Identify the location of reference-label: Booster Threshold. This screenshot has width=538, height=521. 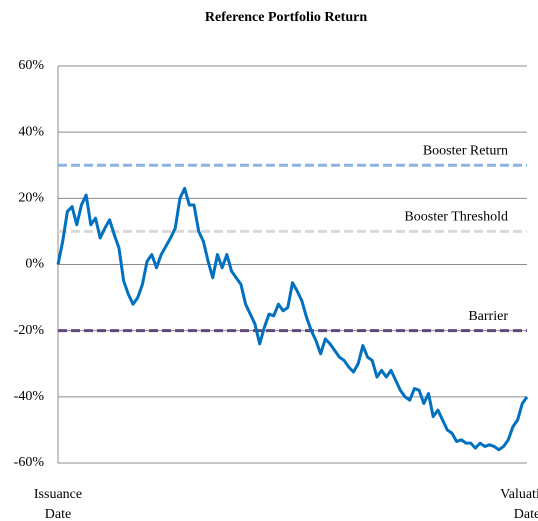
(456, 217).